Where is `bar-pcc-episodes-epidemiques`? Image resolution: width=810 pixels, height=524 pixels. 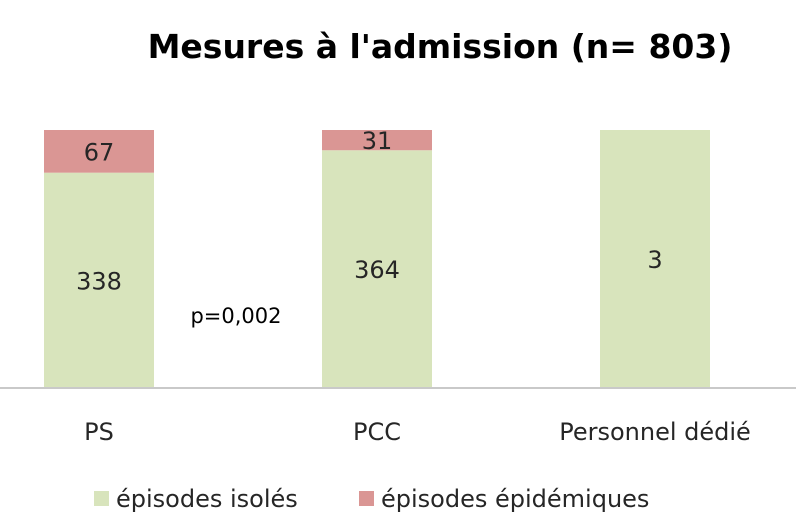 bar-pcc-episodes-epidemiques is located at coordinates (377, 140).